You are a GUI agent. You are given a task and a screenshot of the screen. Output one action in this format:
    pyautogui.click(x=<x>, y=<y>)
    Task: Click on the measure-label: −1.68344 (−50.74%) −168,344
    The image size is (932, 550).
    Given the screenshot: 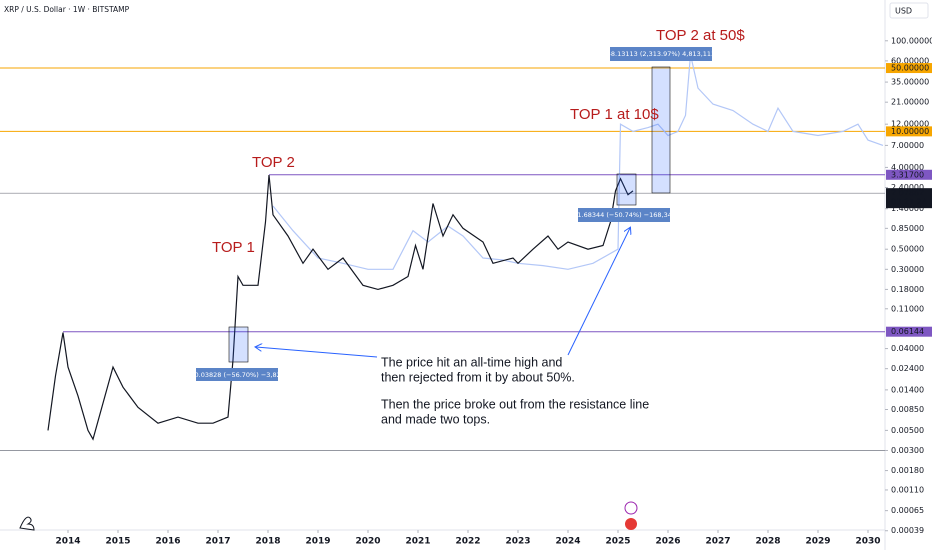 What is the action you would take?
    pyautogui.click(x=624, y=215)
    